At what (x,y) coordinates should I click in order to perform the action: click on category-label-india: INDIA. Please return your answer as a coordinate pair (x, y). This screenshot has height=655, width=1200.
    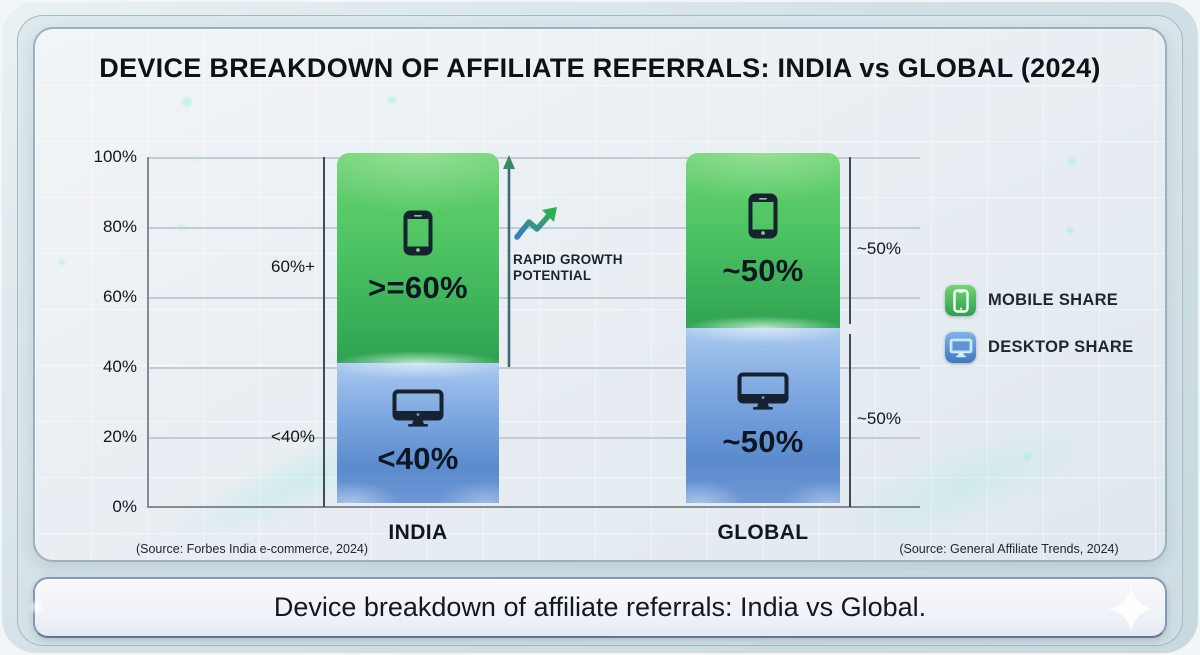
    Looking at the image, I should click on (418, 532).